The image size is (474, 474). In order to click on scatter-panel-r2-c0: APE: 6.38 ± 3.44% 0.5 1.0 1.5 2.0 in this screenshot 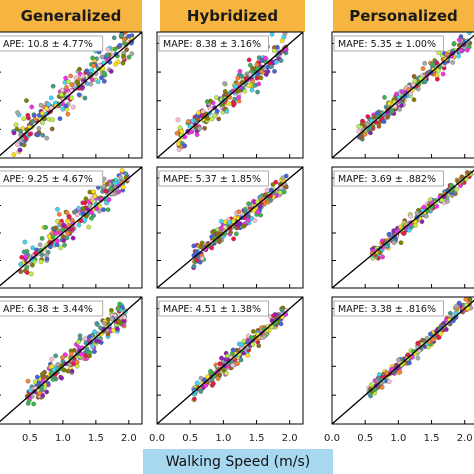, I will do `click(71, 370)`.